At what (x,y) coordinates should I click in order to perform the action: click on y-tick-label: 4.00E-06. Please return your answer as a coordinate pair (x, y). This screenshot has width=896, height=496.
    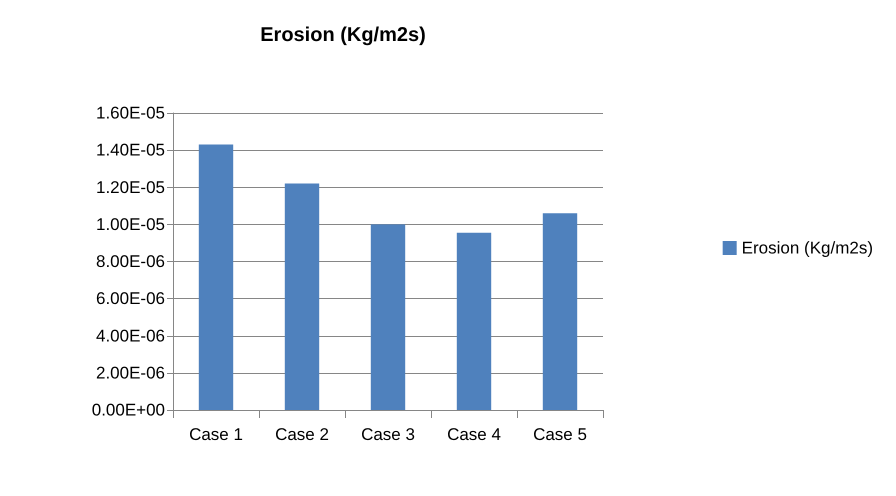
    Looking at the image, I should click on (130, 336).